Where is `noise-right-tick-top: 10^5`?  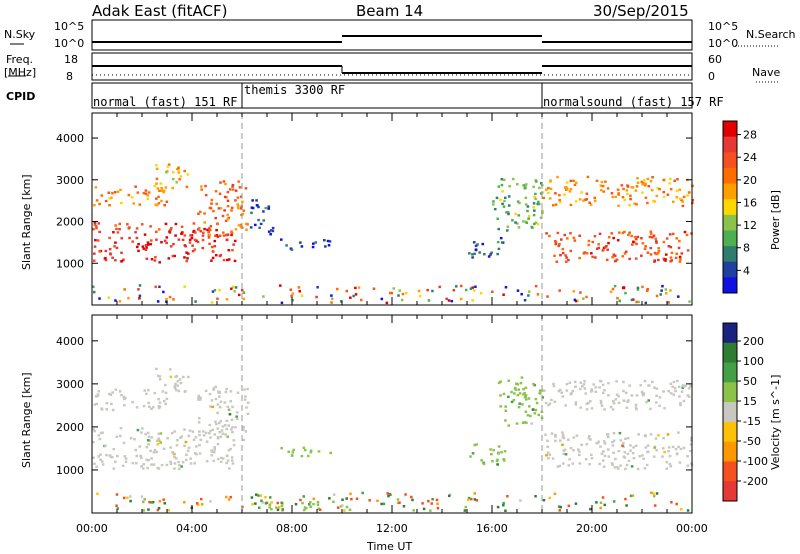 noise-right-tick-top: 10^5 is located at coordinates (723, 26).